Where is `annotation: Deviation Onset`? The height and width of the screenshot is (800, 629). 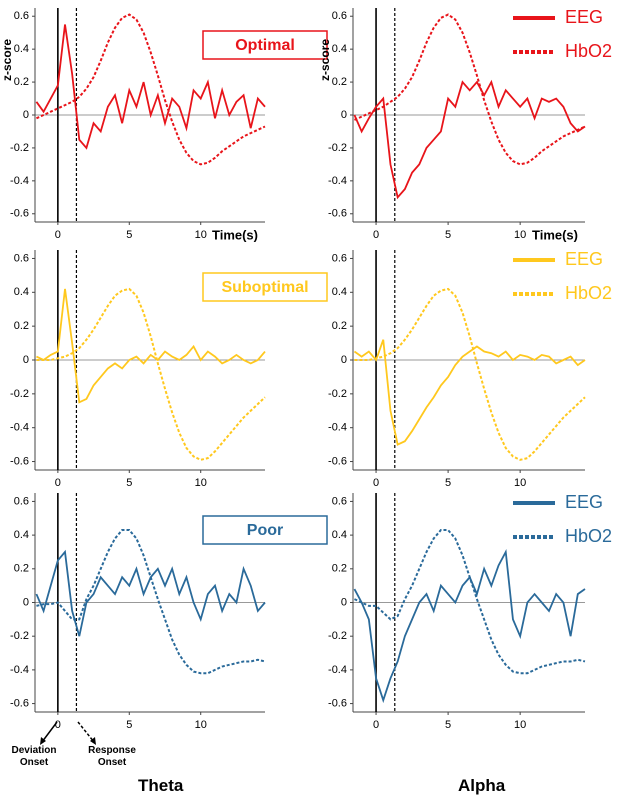
annotation: Deviation Onset is located at coordinates (34, 756).